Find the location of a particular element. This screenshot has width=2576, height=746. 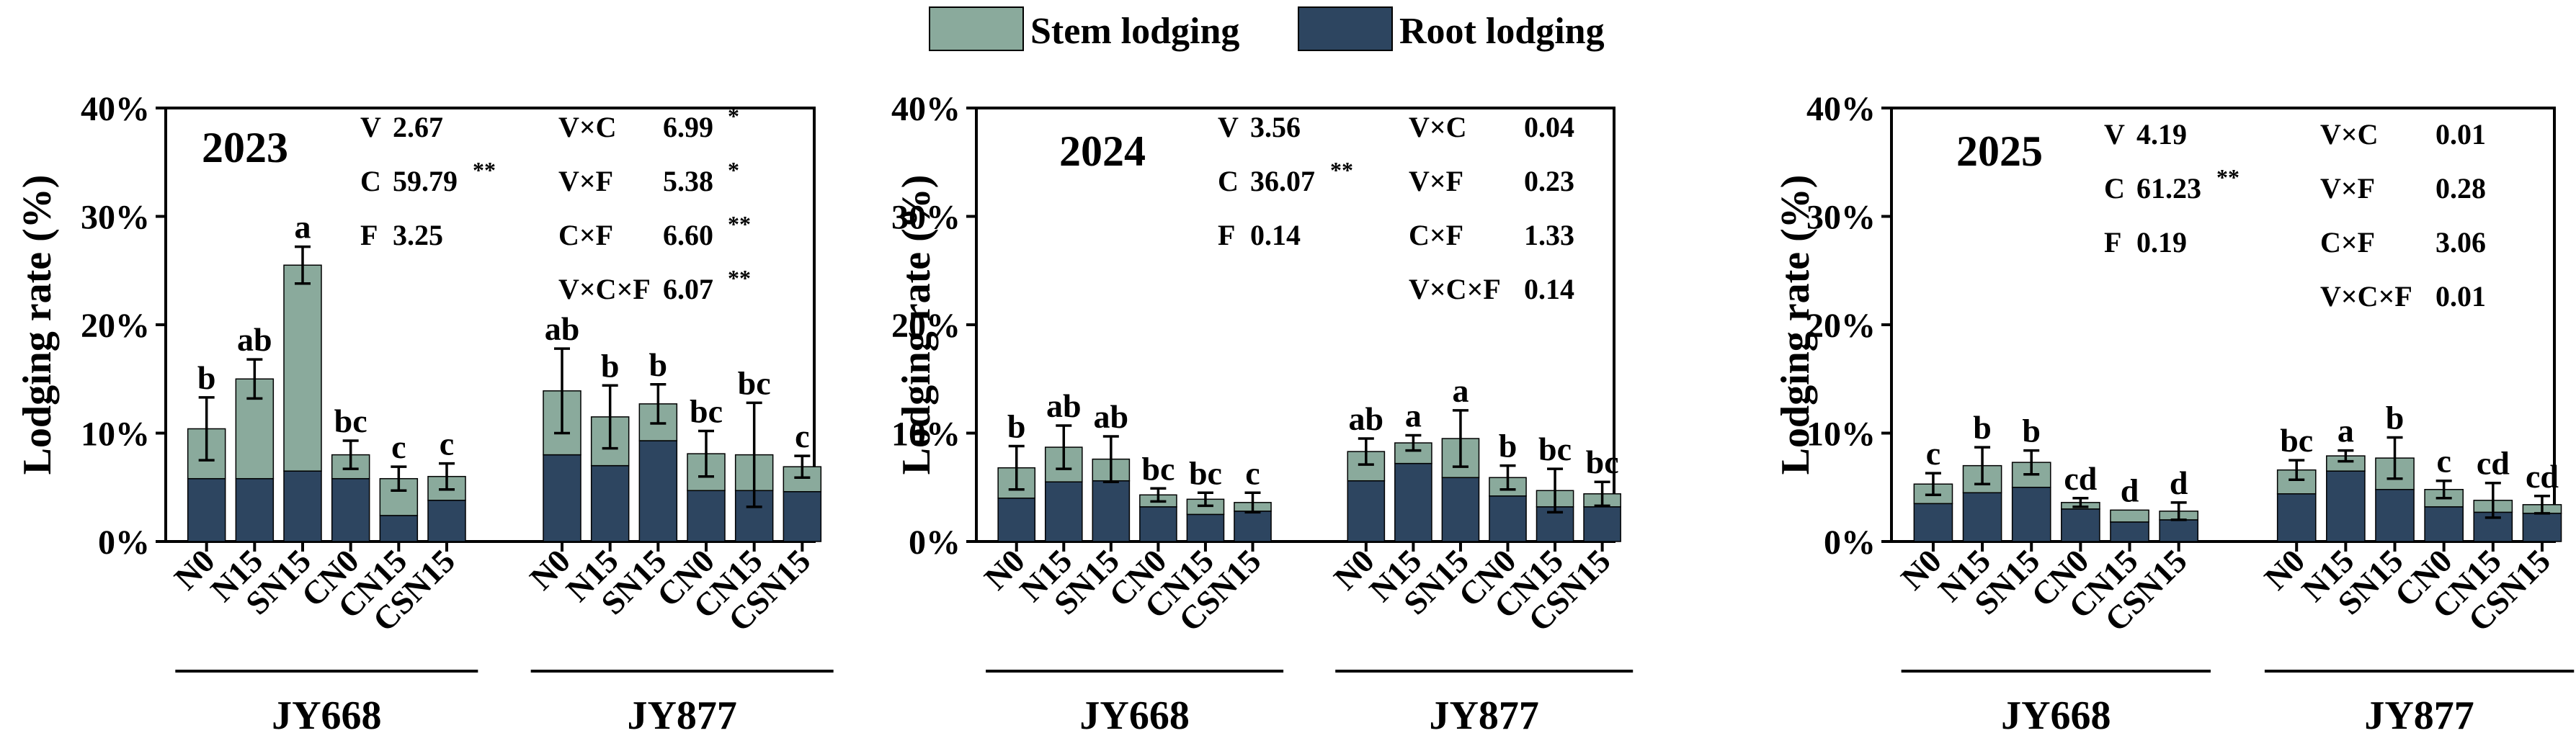

stat-value: 59.79 is located at coordinates (425, 181).